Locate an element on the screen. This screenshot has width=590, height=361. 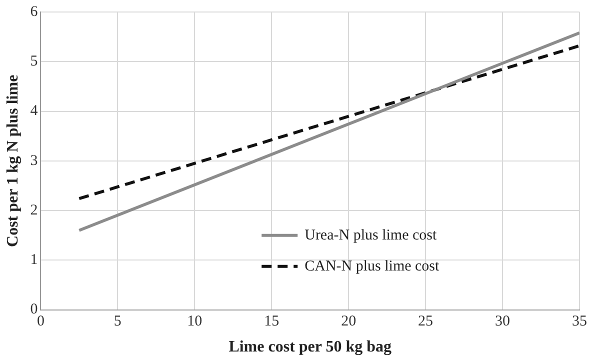
y-tick-label: 2 is located at coordinates (34, 210).